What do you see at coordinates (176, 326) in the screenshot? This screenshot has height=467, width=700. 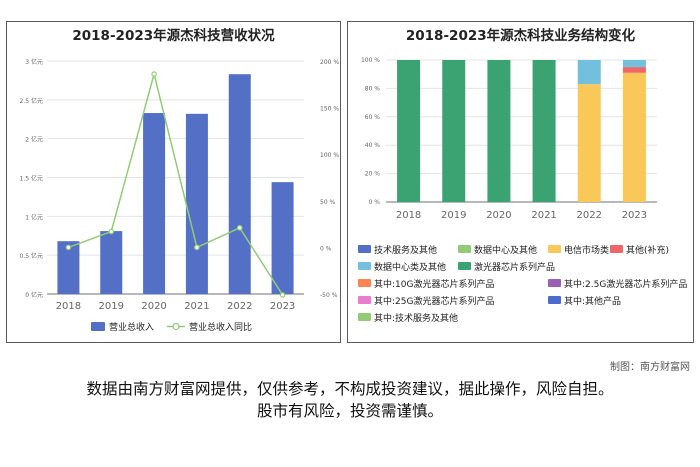 I see `legend-marker-yoy` at bounding box center [176, 326].